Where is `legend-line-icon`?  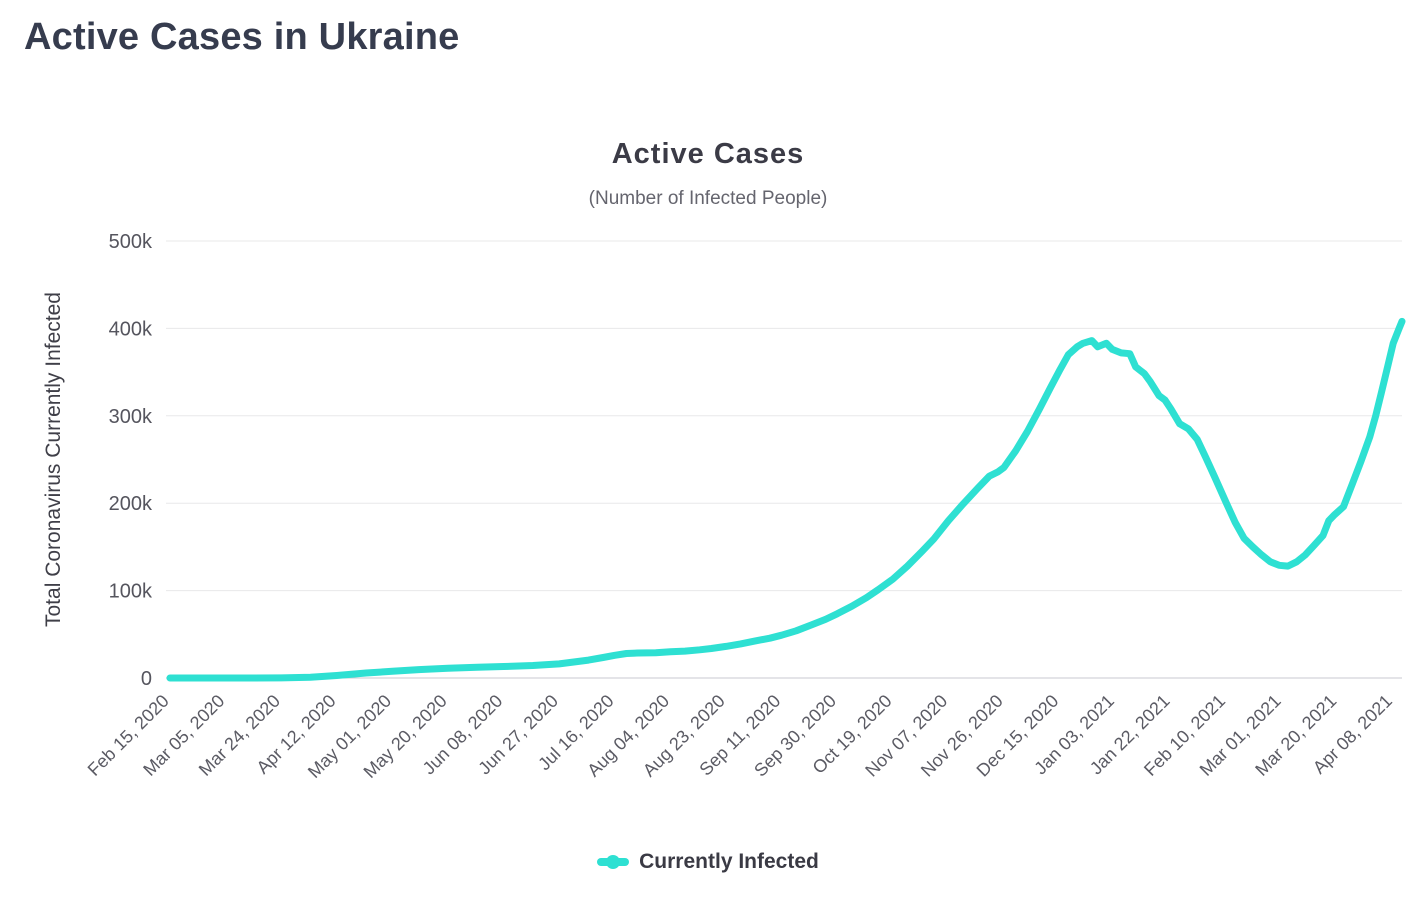
legend-line-icon is located at coordinates (613, 862).